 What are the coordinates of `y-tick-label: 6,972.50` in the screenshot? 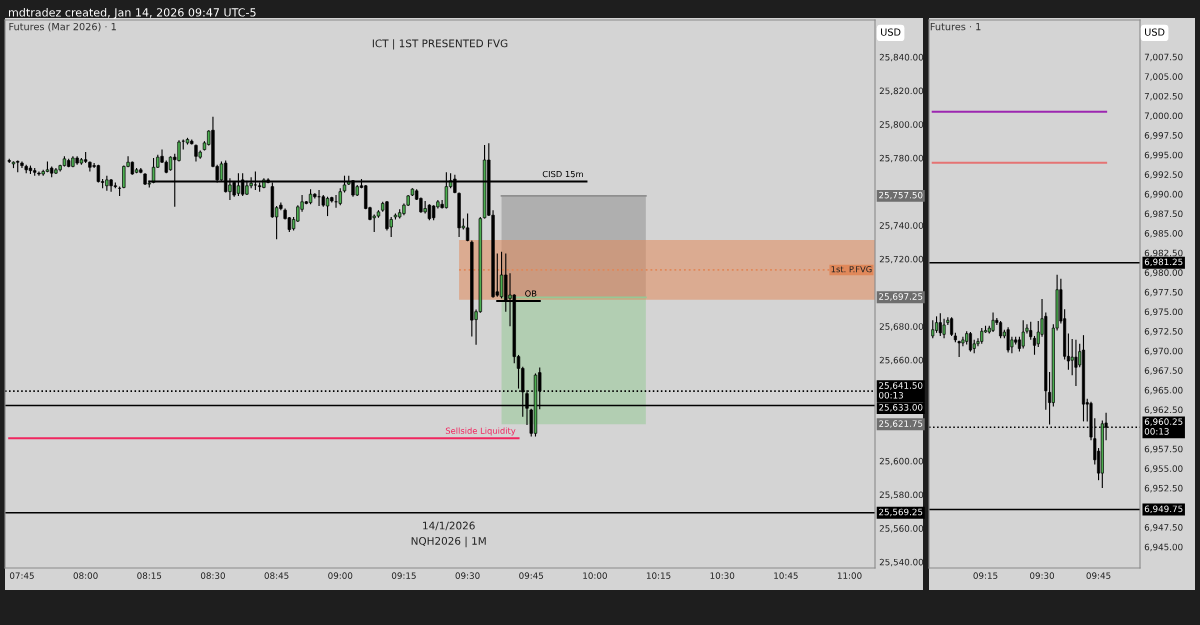 It's located at (1163, 332).